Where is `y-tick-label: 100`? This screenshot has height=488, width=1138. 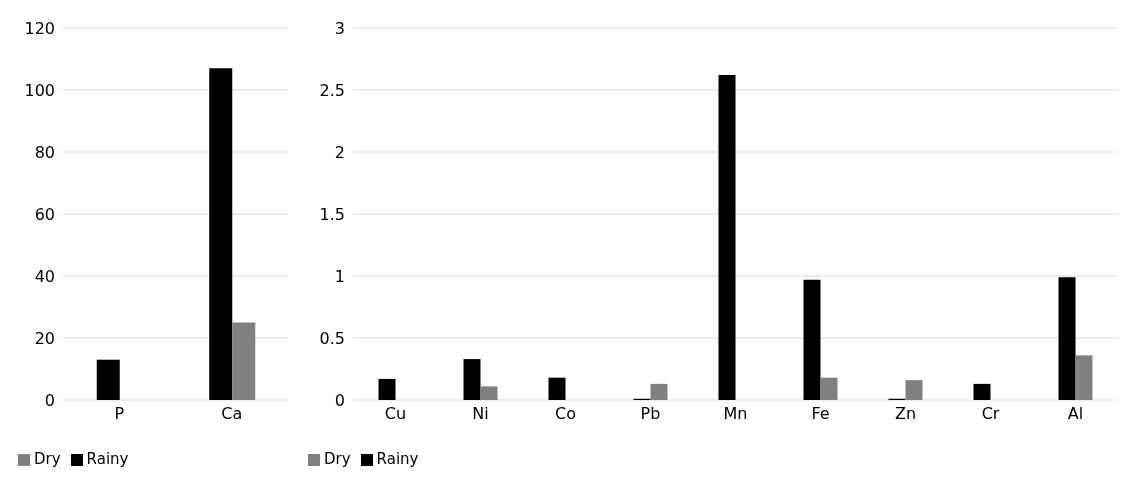 y-tick-label: 100 is located at coordinates (39, 90).